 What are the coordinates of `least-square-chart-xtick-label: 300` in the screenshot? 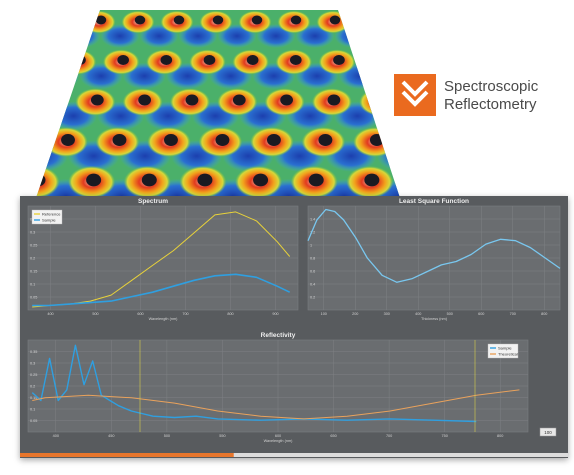 It's located at (387, 314).